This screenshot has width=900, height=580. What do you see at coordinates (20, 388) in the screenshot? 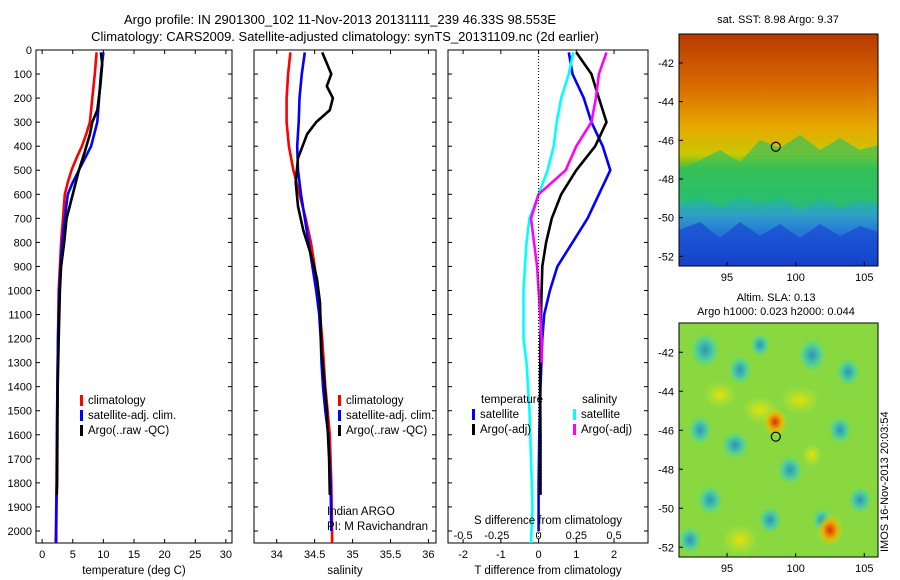
I see `y-tick-label: 1400` at bounding box center [20, 388].